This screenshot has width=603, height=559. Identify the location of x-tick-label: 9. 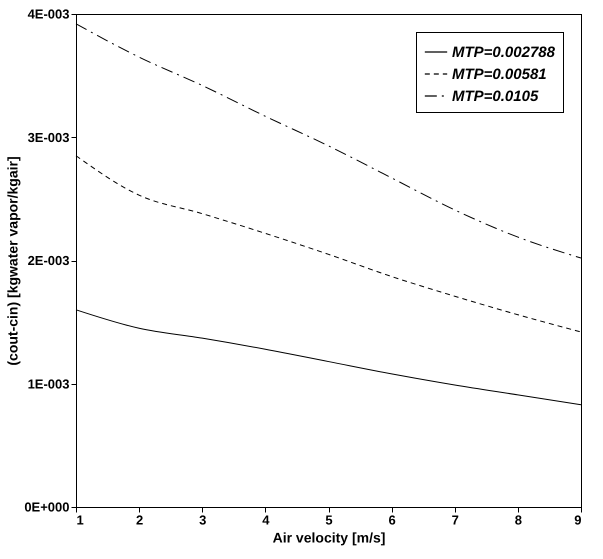
(578, 520).